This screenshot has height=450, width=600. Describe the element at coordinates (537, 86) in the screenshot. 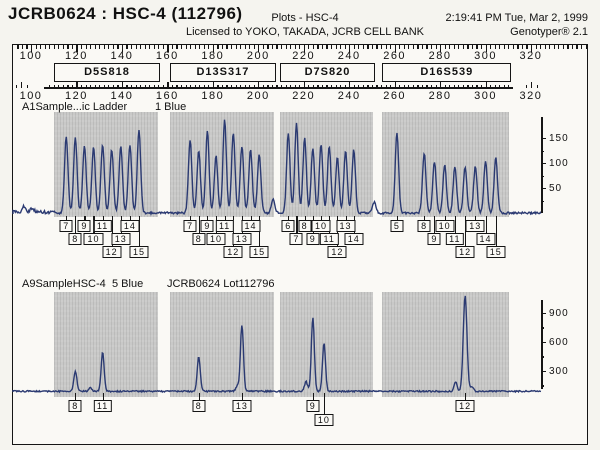

I see `ruler2-edge-tick` at that location.